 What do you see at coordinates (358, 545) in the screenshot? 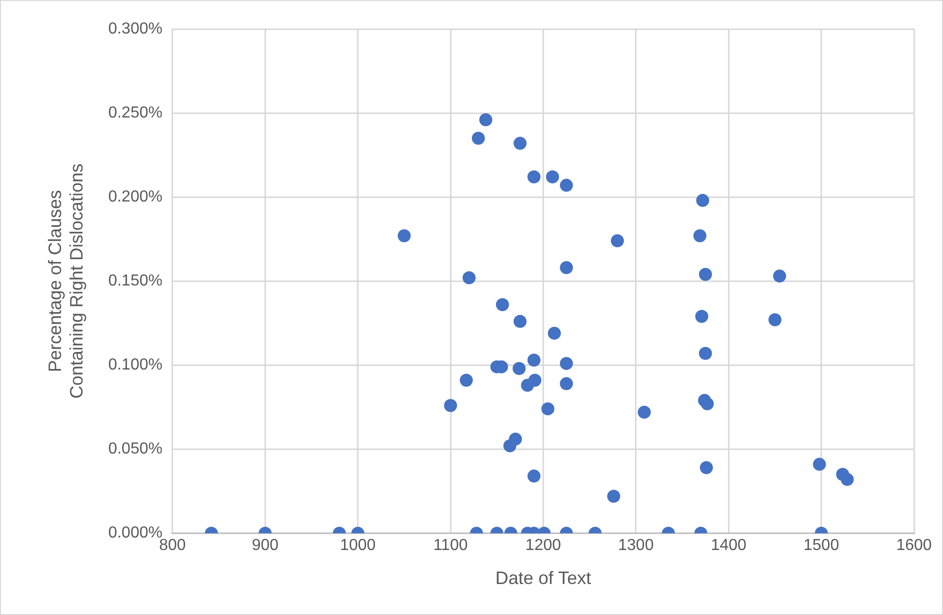
I see `x-tick-label: 1000` at bounding box center [358, 545].